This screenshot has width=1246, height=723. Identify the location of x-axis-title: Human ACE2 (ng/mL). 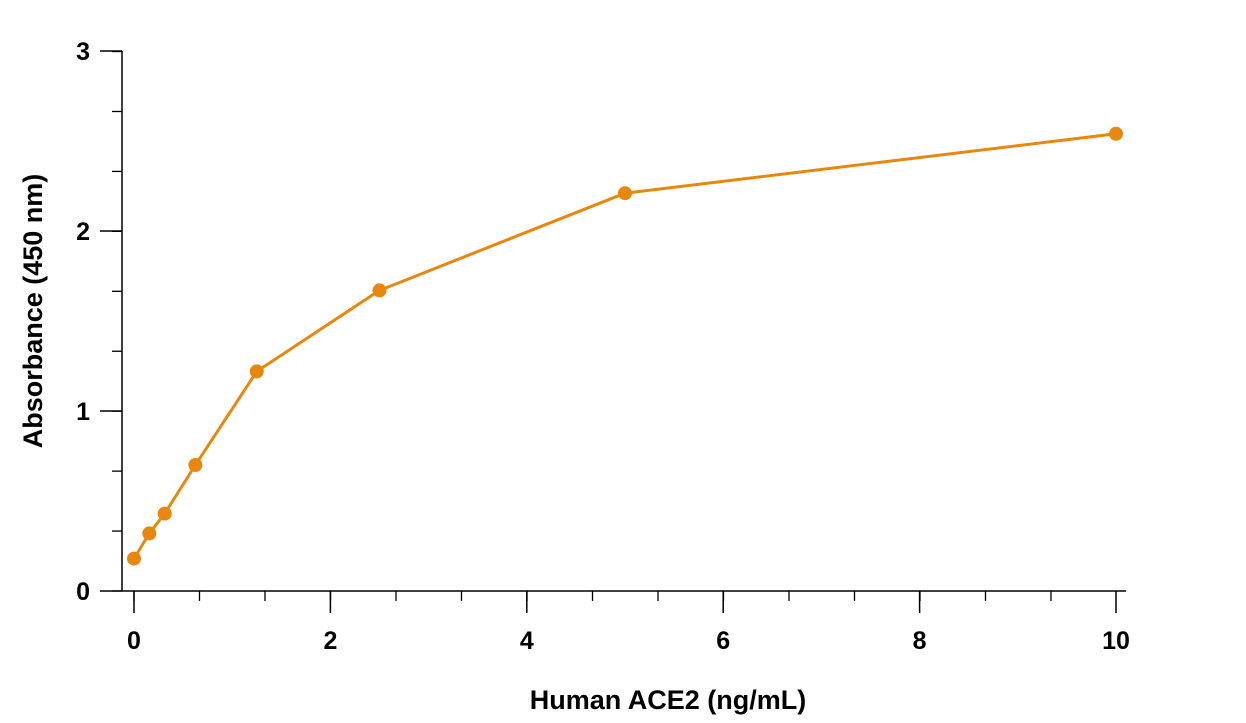
(668, 700).